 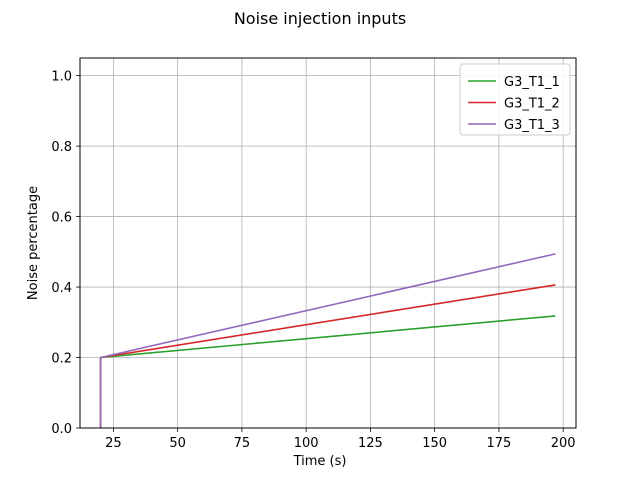 What do you see at coordinates (498, 443) in the screenshot?
I see `x-tick-label: 175` at bounding box center [498, 443].